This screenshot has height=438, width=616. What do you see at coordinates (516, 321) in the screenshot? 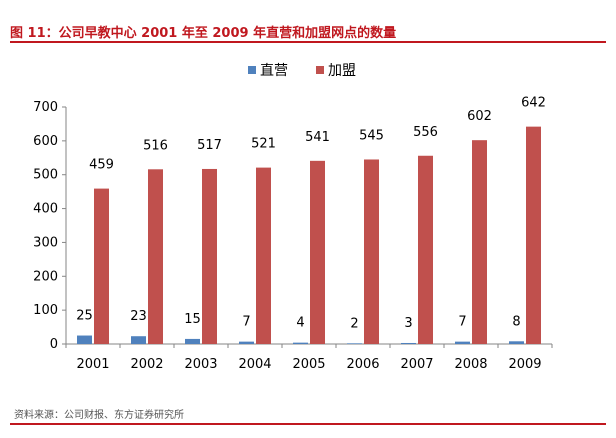
I see `data-label-direct-2009: 8` at bounding box center [516, 321].